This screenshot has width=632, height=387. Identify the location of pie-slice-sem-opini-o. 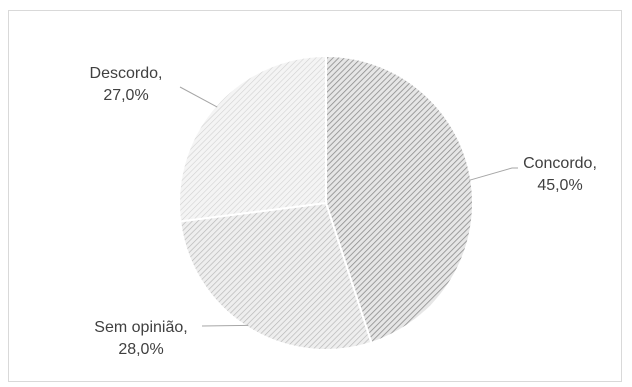
(276, 276).